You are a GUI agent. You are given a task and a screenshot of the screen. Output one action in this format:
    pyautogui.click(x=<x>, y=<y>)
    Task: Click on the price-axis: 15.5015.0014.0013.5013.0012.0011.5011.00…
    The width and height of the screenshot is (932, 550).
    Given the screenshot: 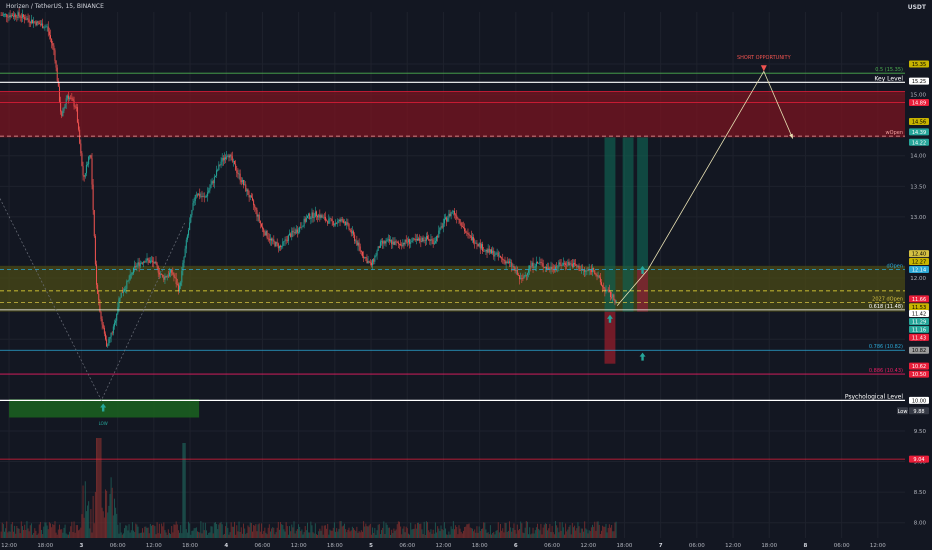 What is the action you would take?
    pyautogui.click(x=913, y=293)
    